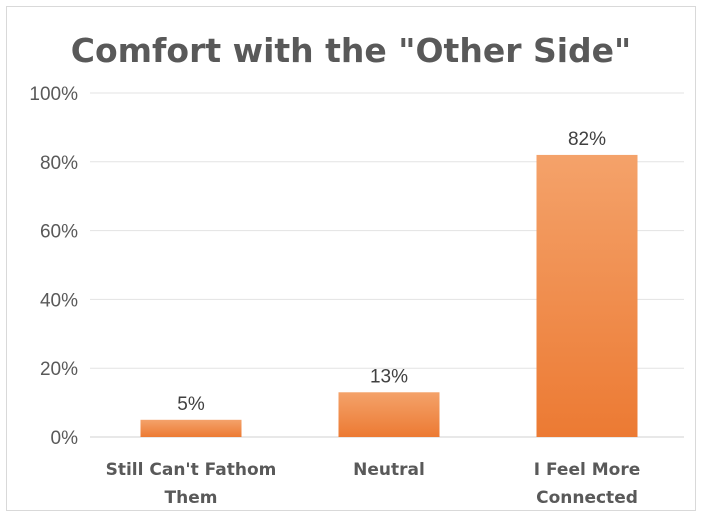 The image size is (702, 517). I want to click on category-label: Connected, so click(587, 498).